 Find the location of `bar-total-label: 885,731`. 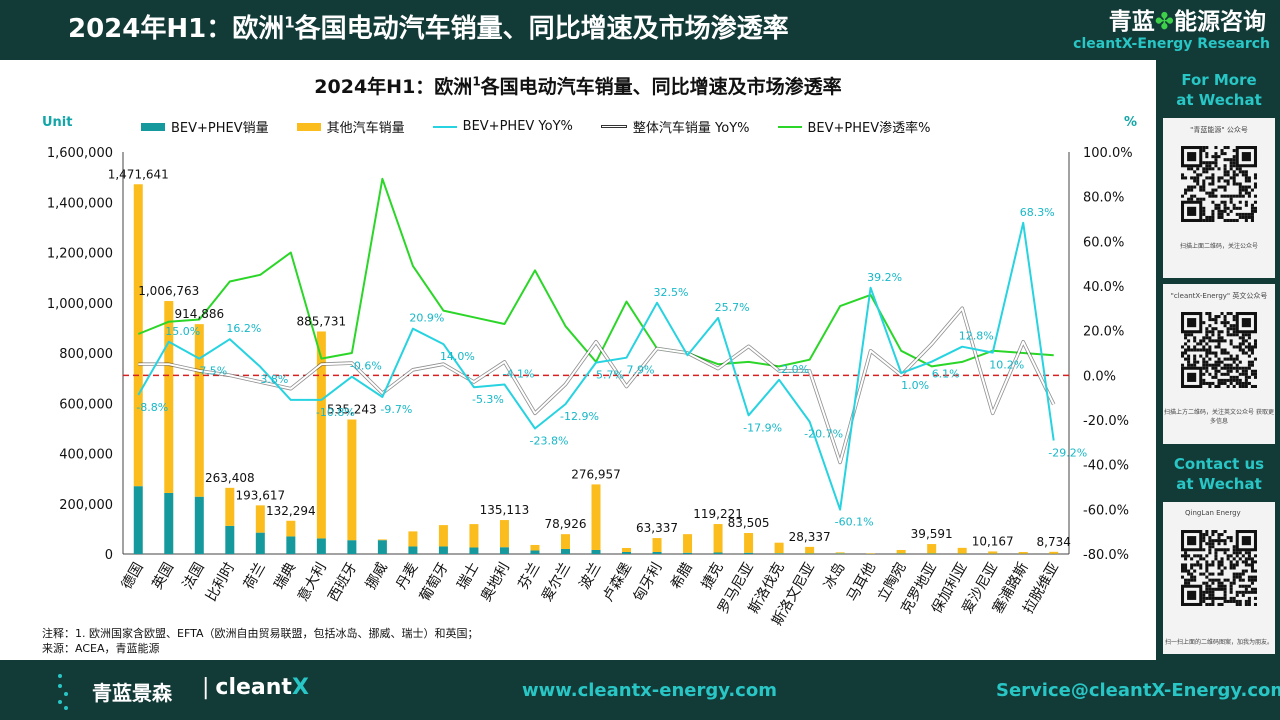

bar-total-label: 885,731 is located at coordinates (322, 321).